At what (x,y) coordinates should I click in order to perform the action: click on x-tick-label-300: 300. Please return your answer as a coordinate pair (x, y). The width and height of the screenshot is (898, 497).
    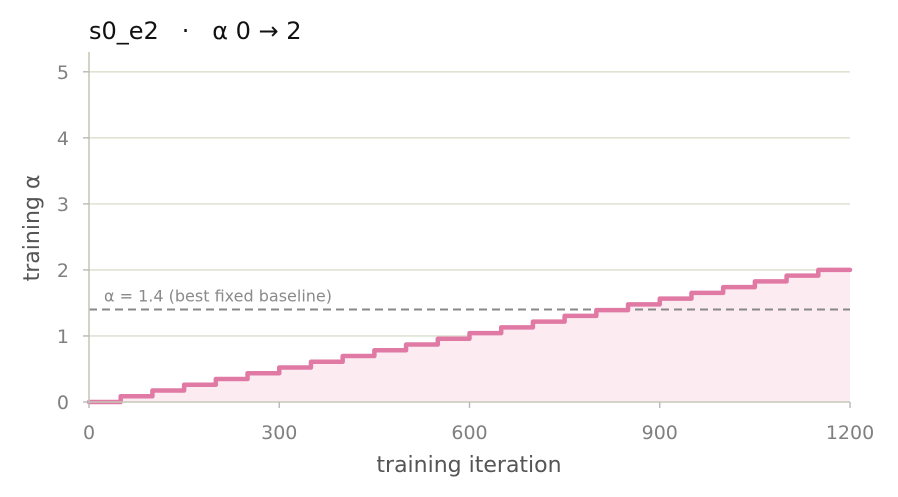
    Looking at the image, I should click on (279, 433).